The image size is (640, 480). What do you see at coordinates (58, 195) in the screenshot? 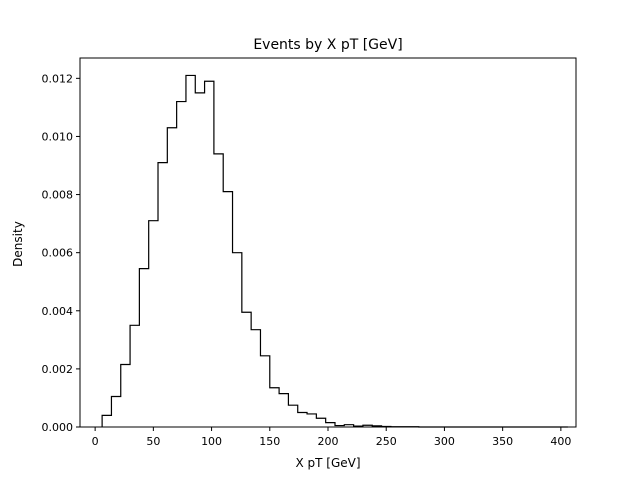
I see `y-tick-label: 0.008` at bounding box center [58, 195].